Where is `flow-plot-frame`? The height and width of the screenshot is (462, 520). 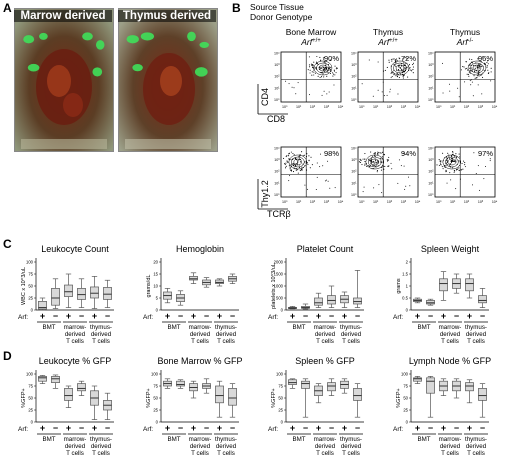 flow-plot-frame is located at coordinates (311, 77).